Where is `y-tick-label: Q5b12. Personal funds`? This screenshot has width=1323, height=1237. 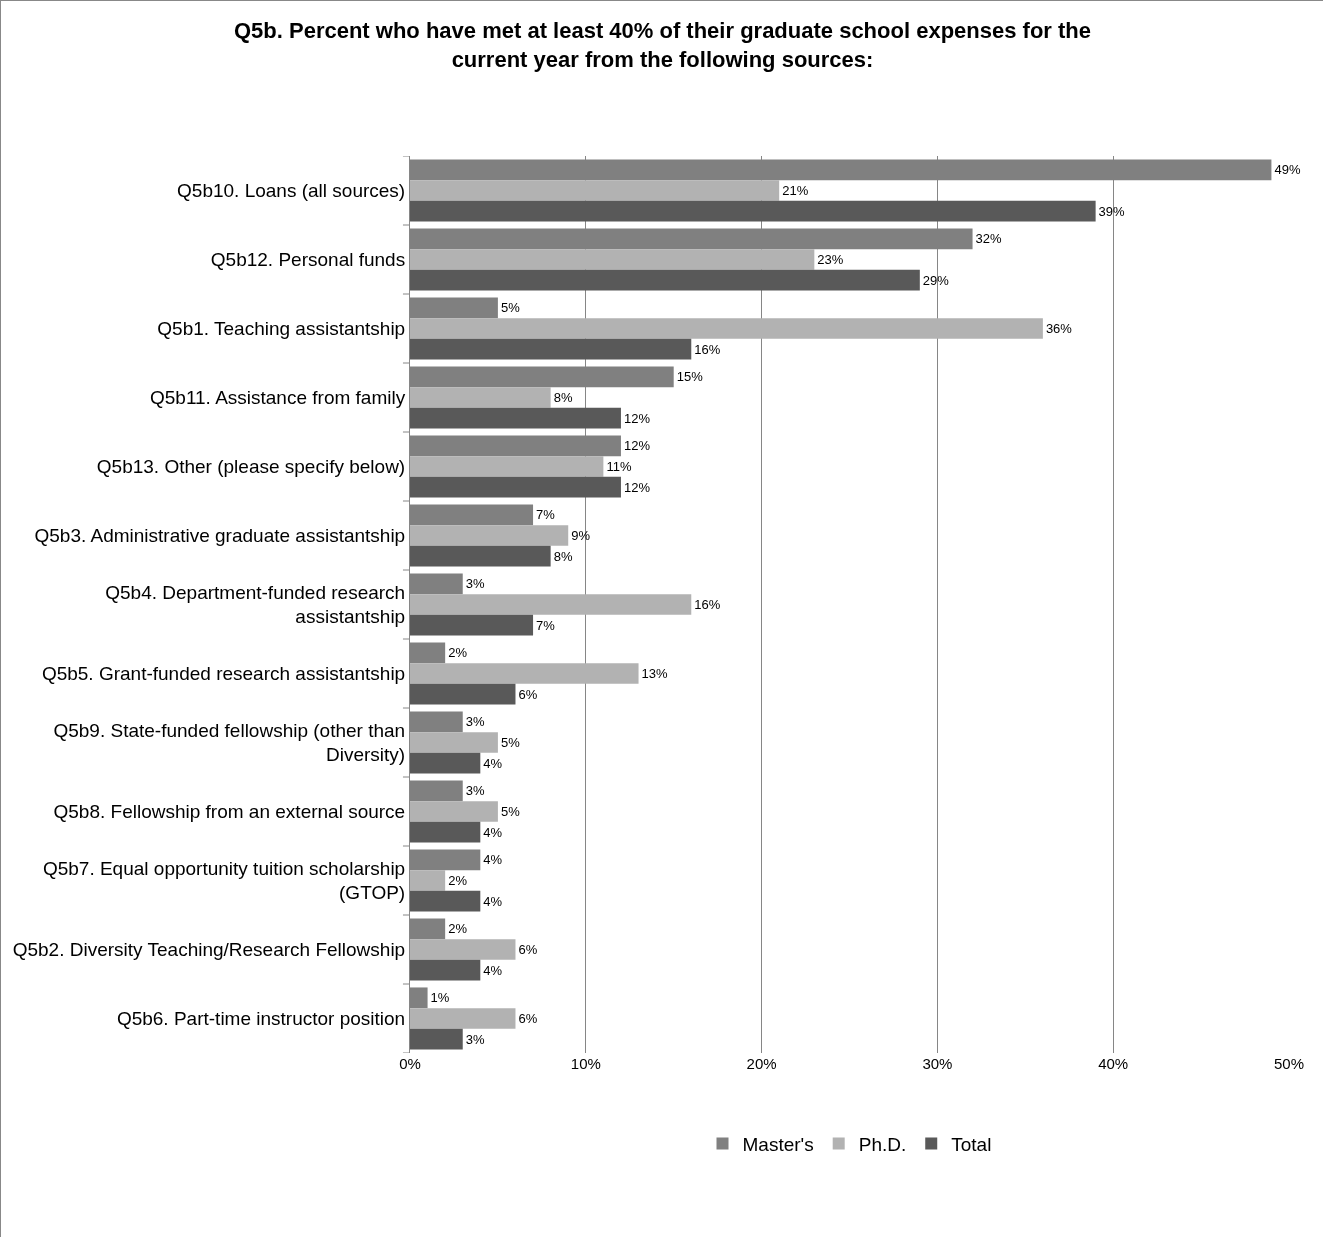
y-tick-label: Q5b12. Personal funds is located at coordinates (308, 260).